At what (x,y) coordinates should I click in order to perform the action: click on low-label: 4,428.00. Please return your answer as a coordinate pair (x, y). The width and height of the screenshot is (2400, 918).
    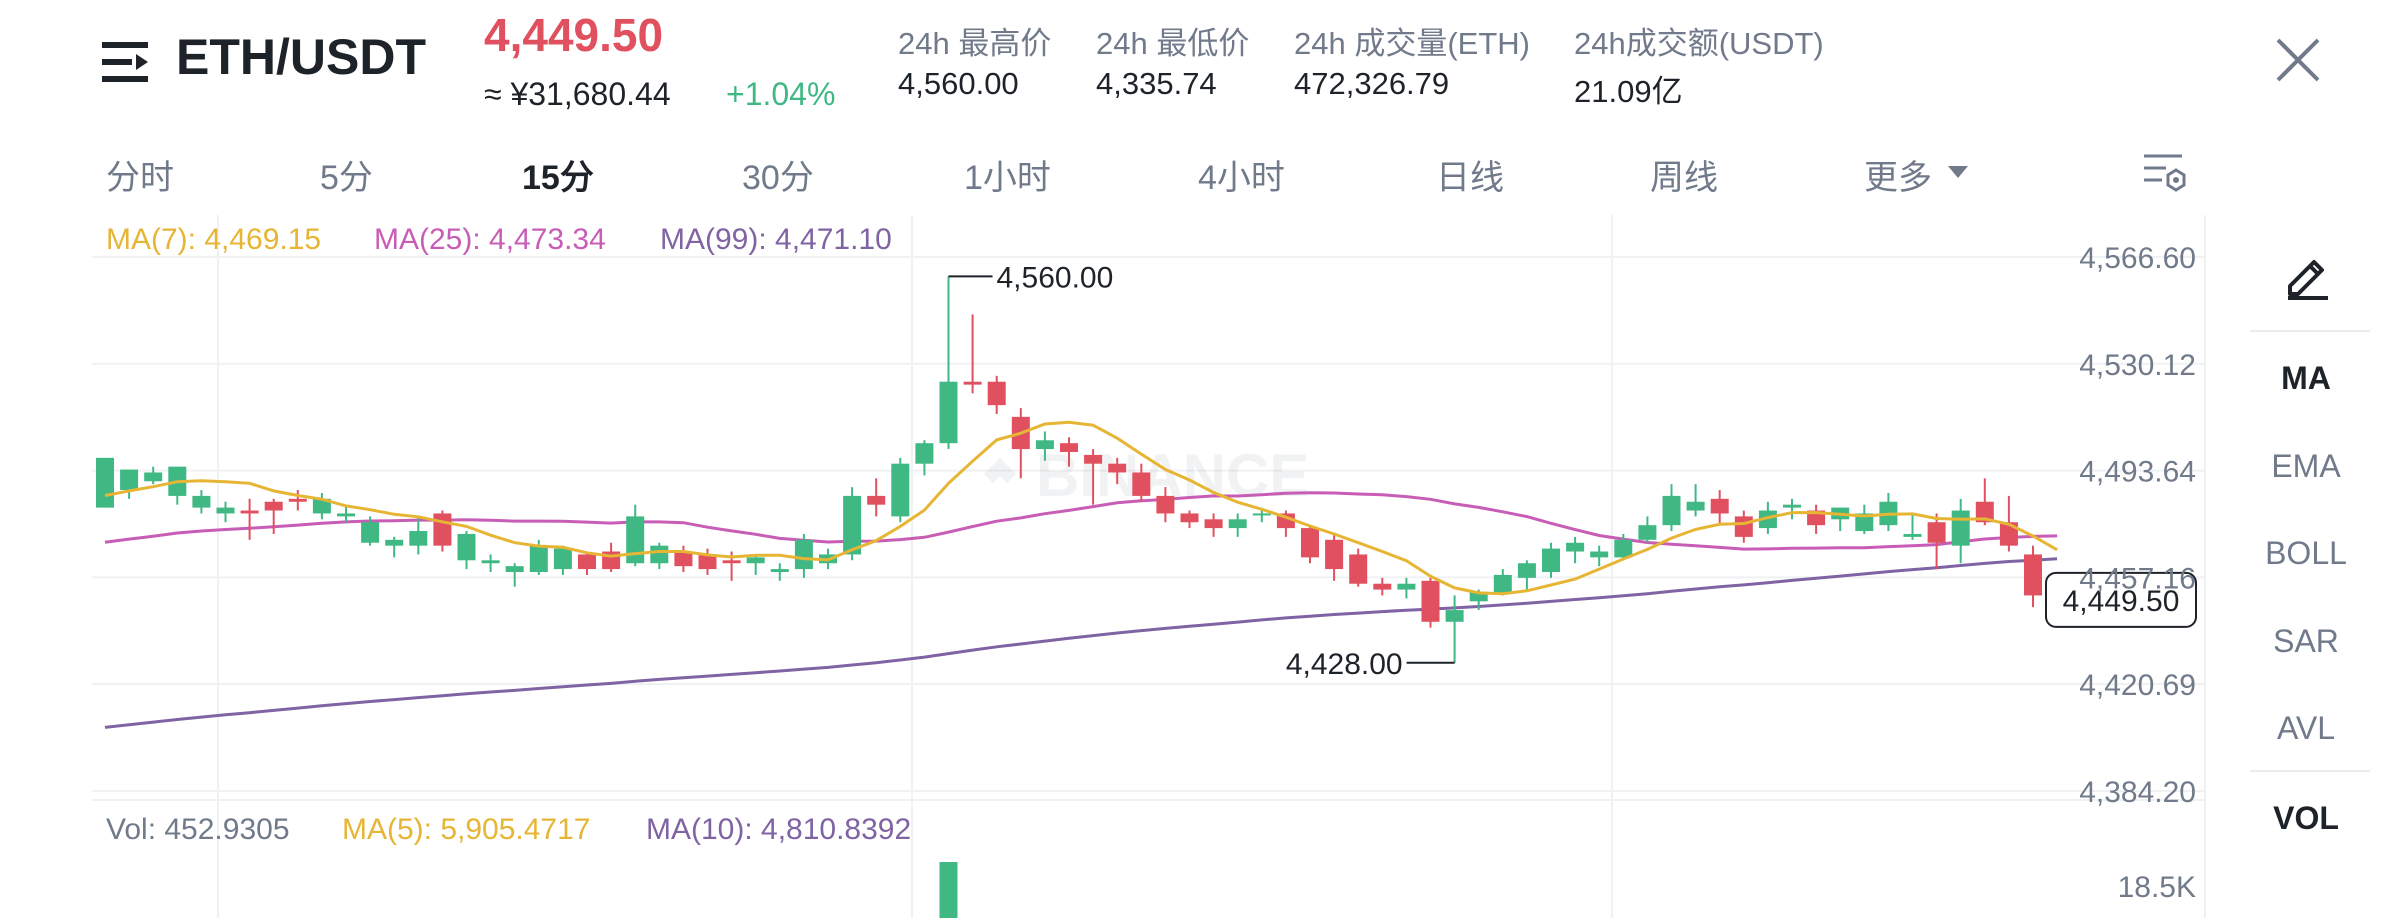
    Looking at the image, I should click on (1344, 664).